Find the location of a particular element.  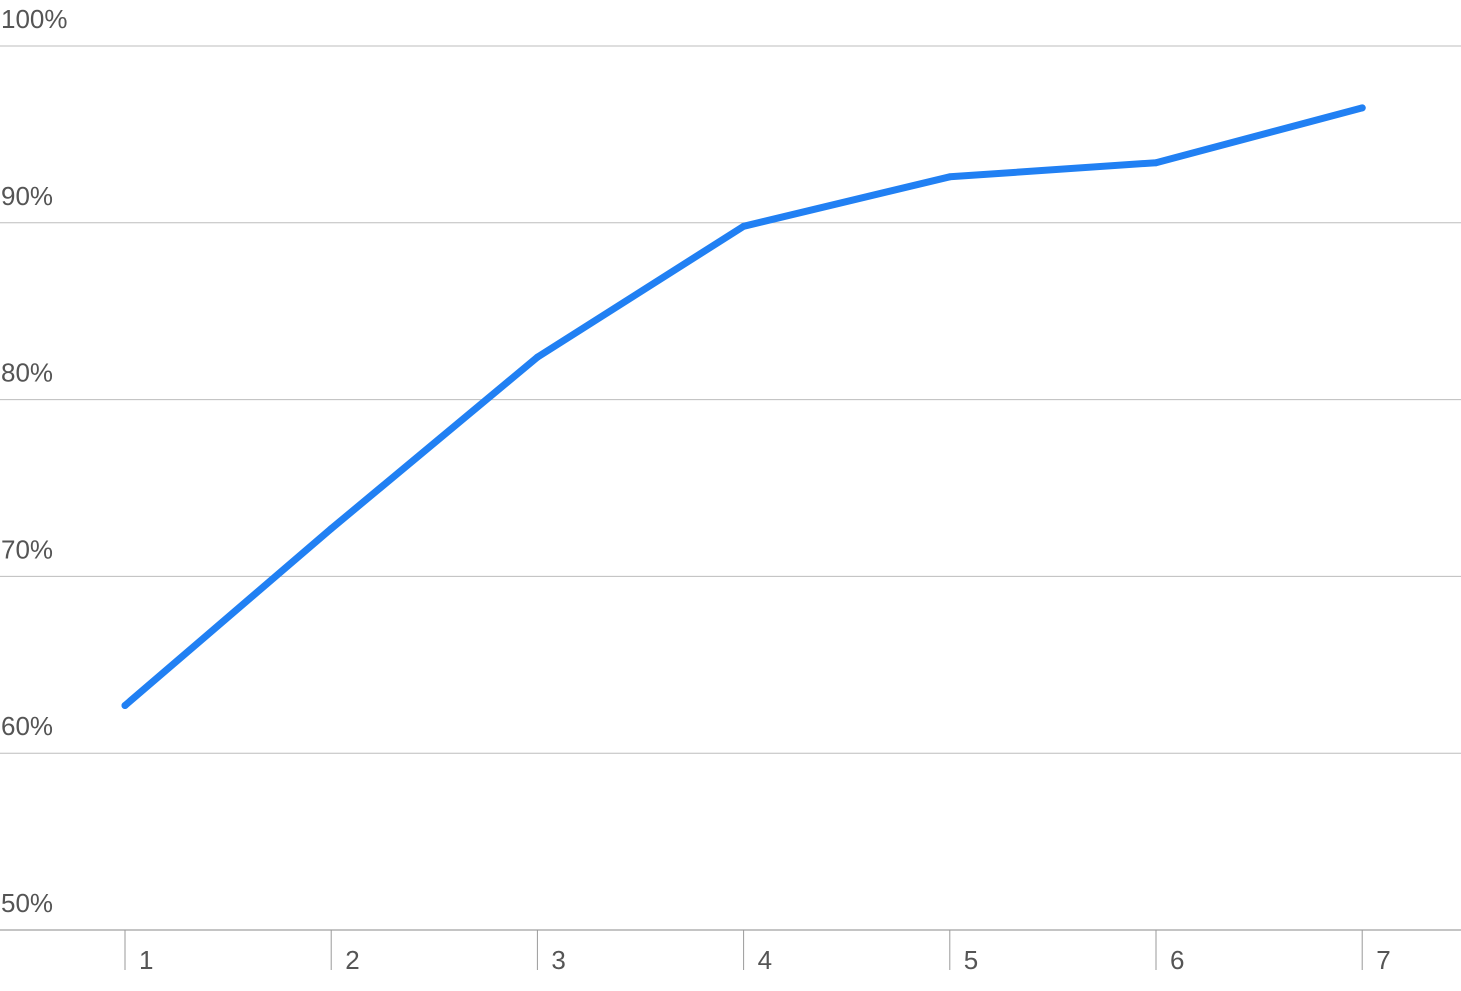

y-axis-tick-labels: 50% 60% 70% 80% 90% 100% is located at coordinates (34, 461).